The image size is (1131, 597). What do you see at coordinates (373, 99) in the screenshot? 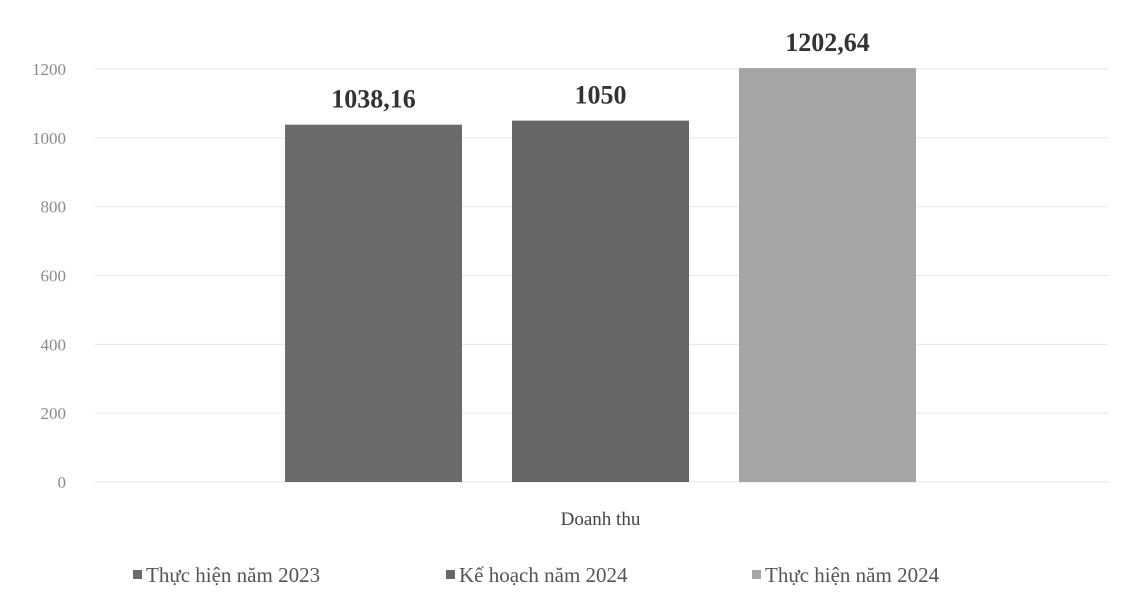
I see `data-label: 1038,16` at bounding box center [373, 99].